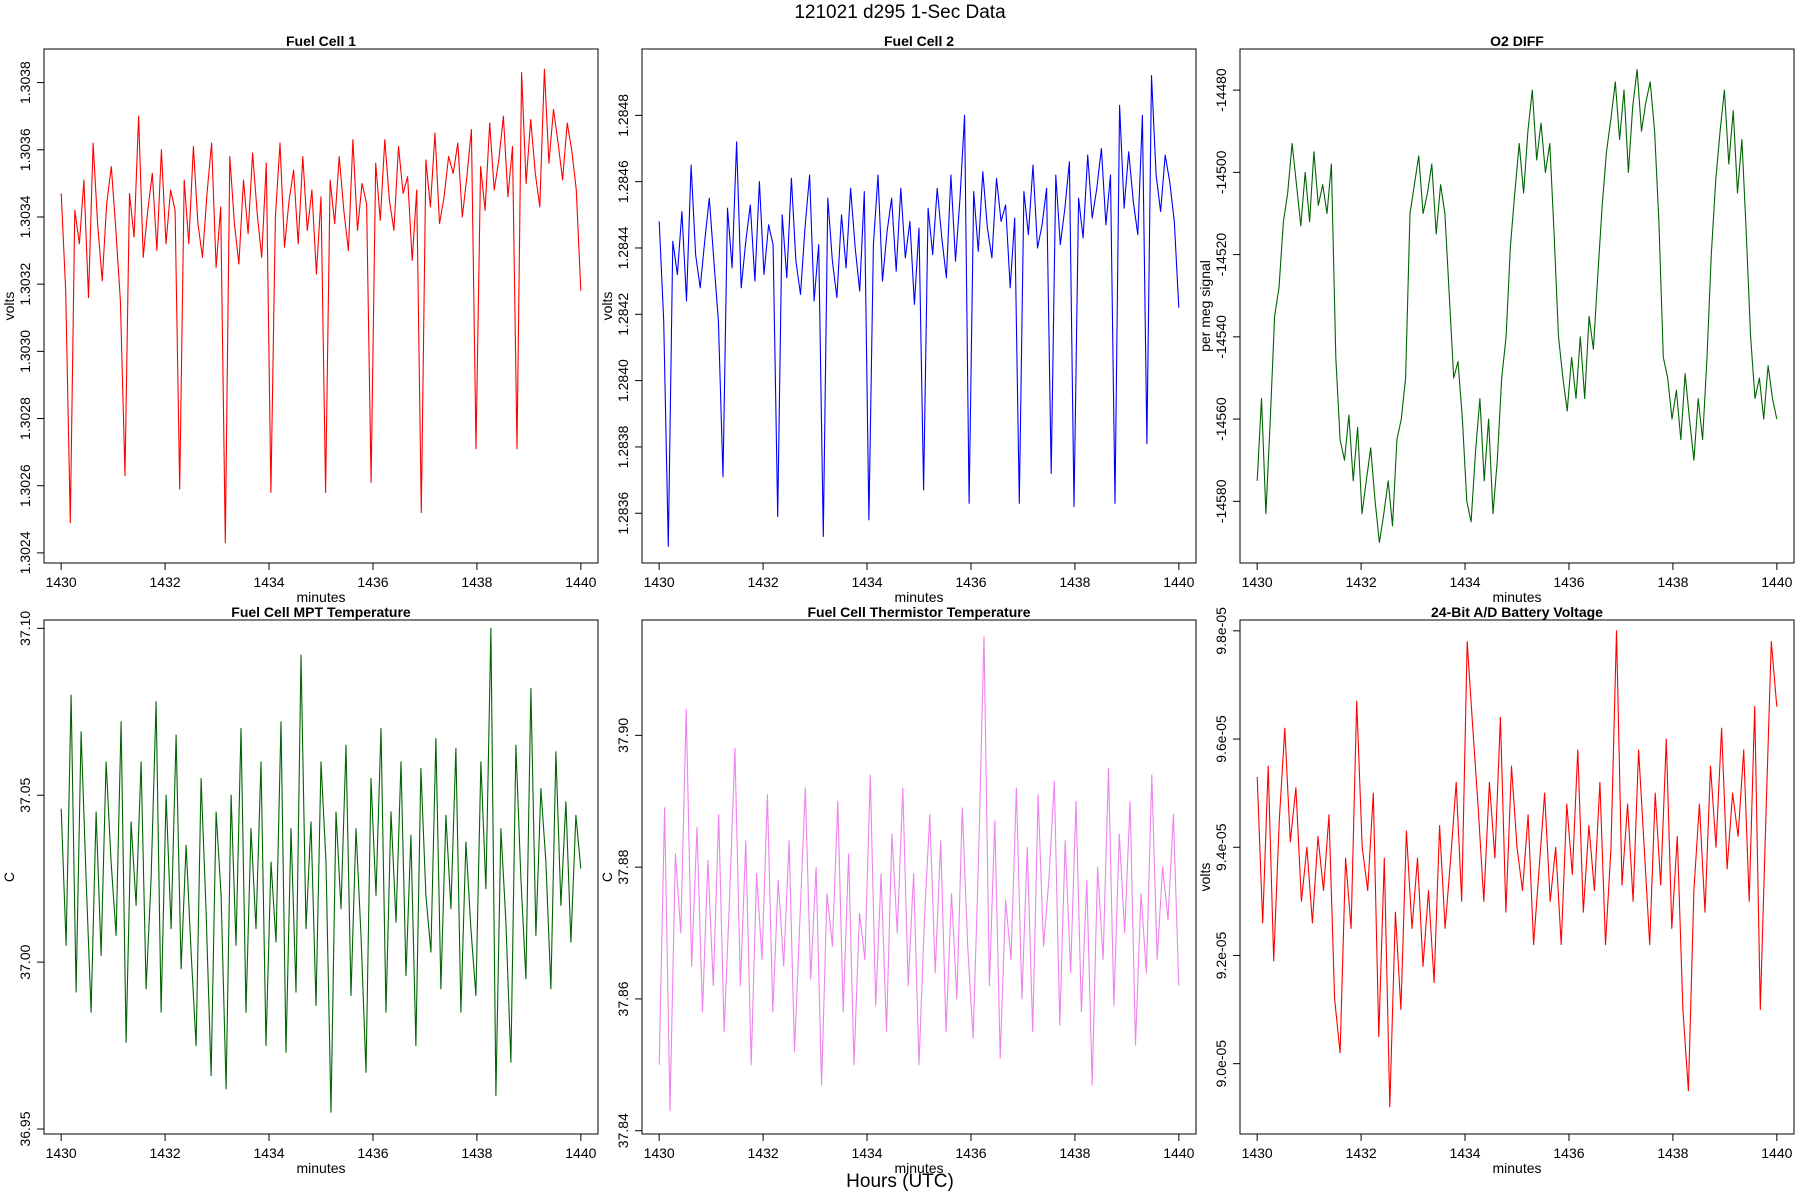 The width and height of the screenshot is (1800, 1200). Describe the element at coordinates (1517, 612) in the screenshot. I see `panel-title: 24-Bit A/D Battery Voltage` at that location.